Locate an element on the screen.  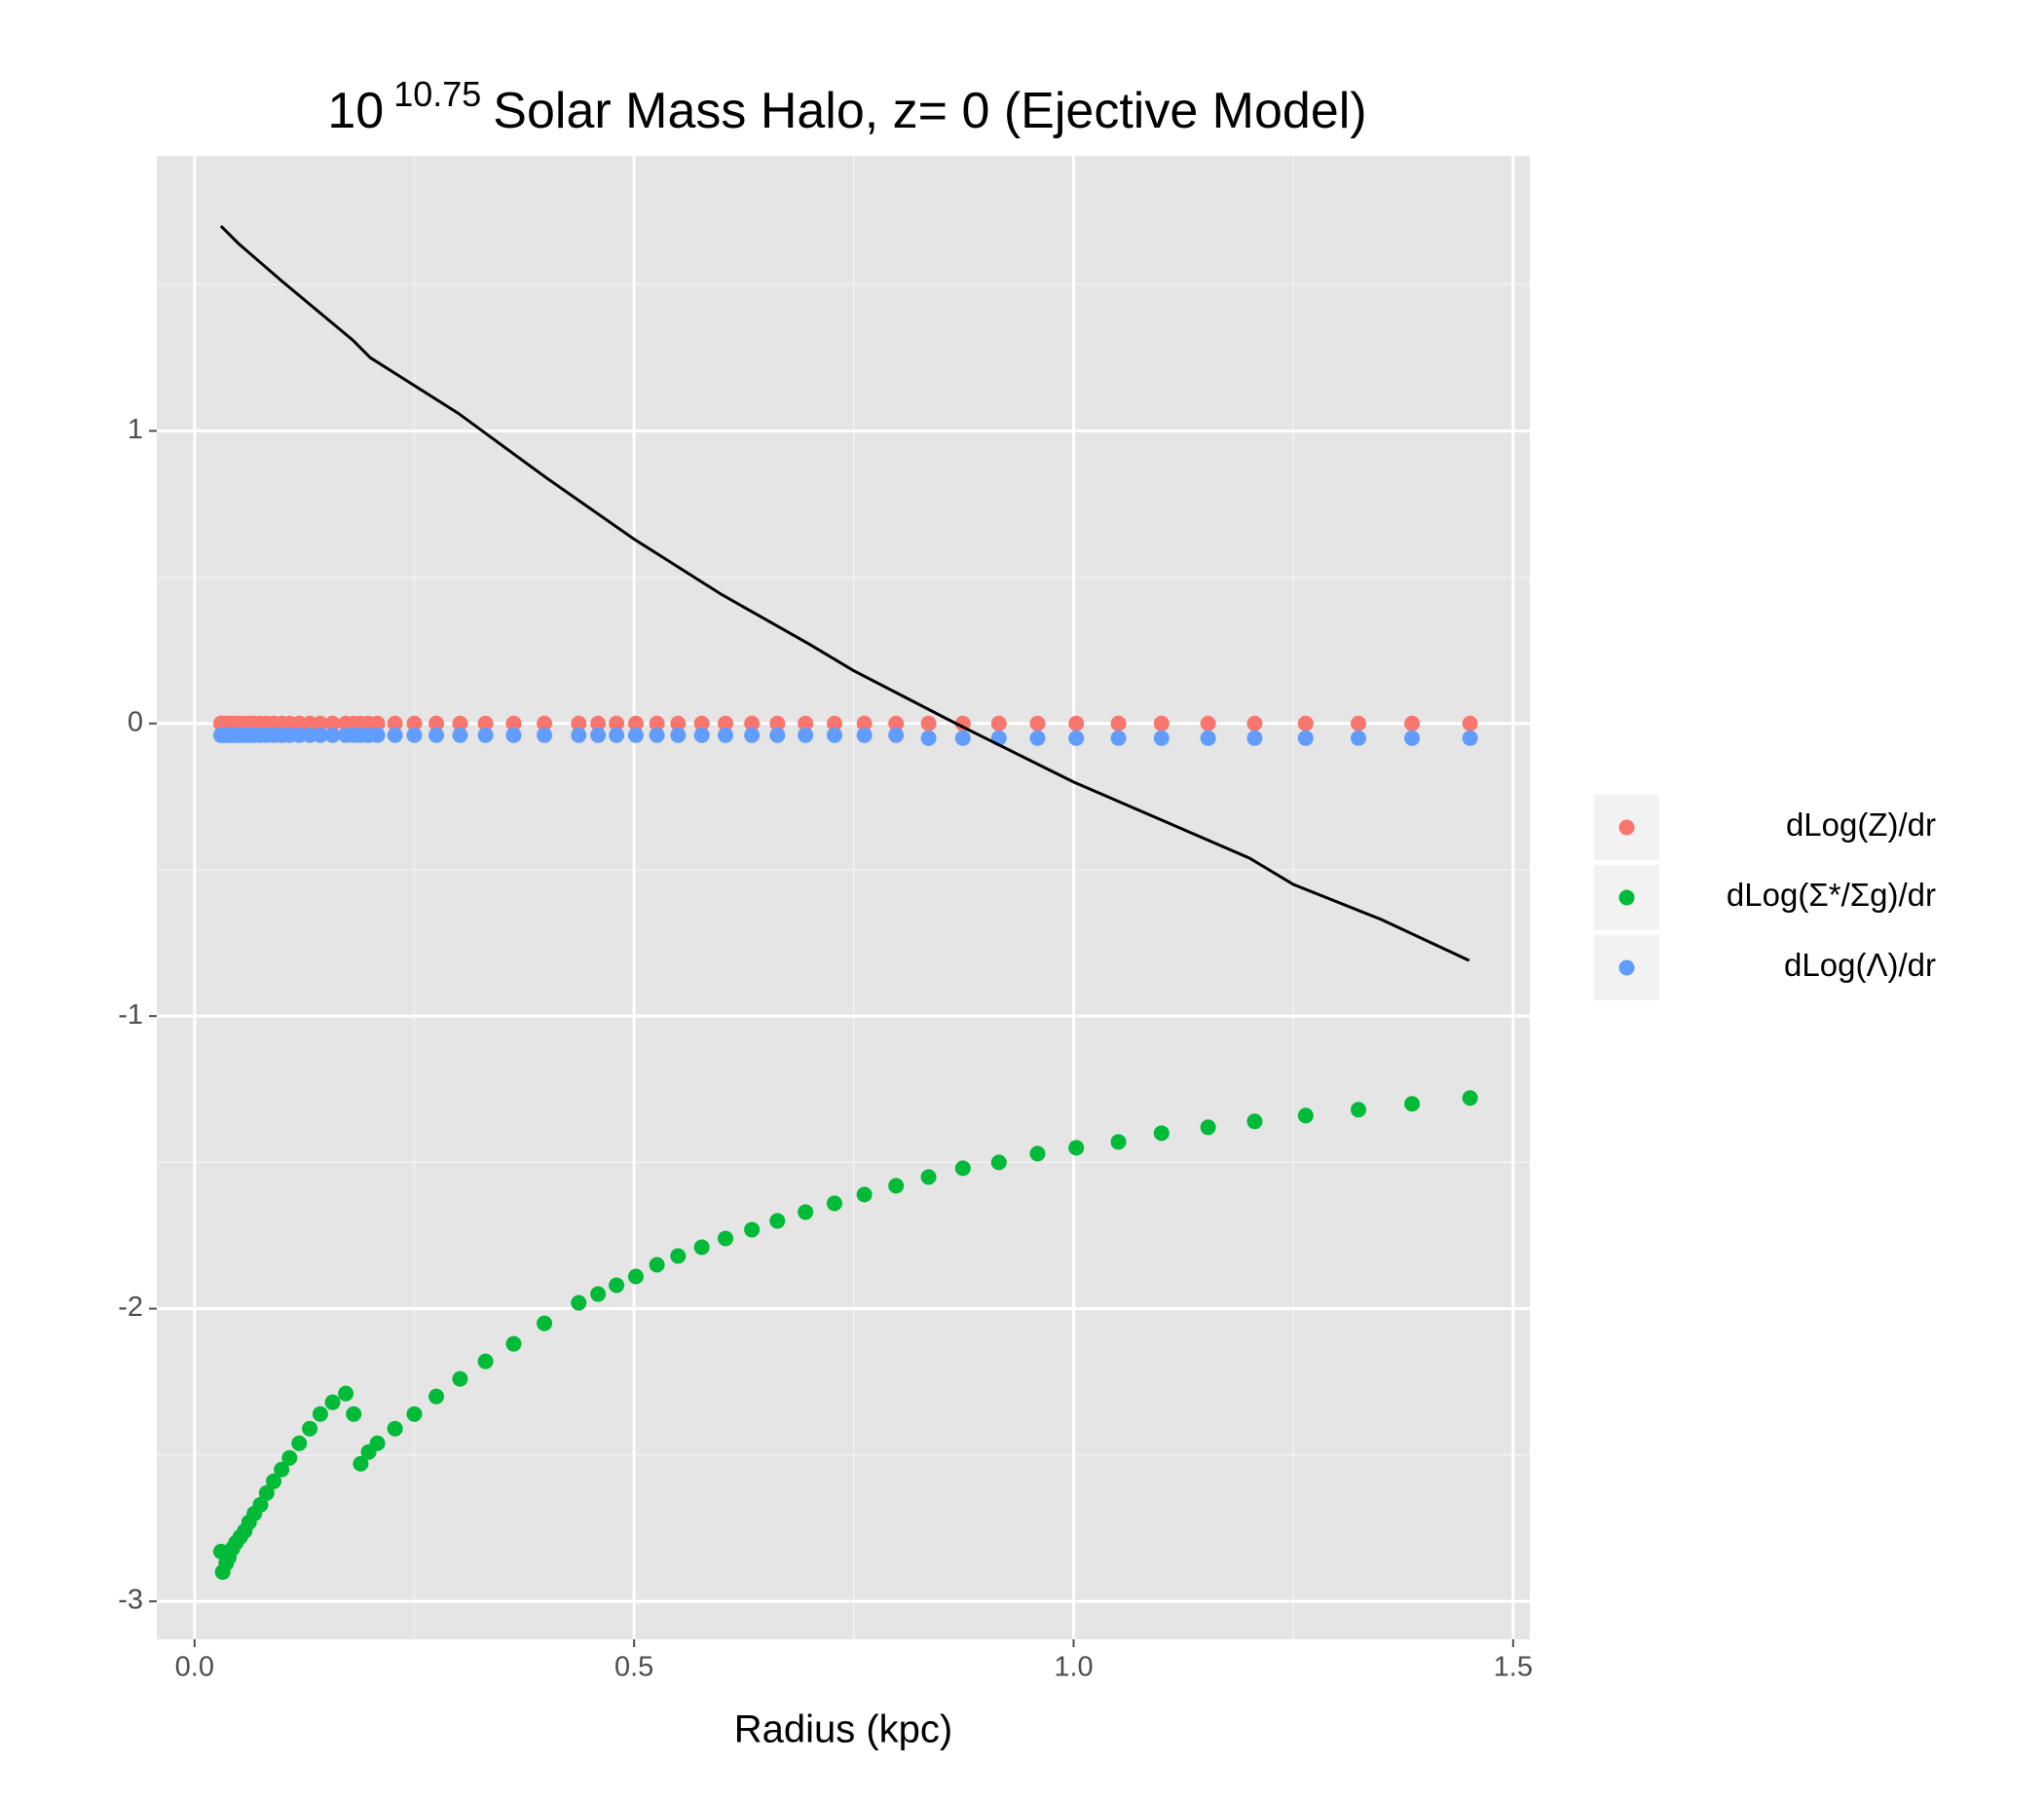
y-tick-label: 0 is located at coordinates (135, 721).